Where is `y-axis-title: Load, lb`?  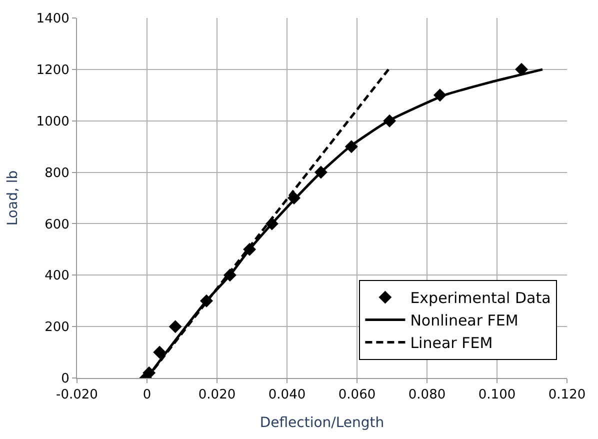
y-axis-title: Load, lb is located at coordinates (12, 198).